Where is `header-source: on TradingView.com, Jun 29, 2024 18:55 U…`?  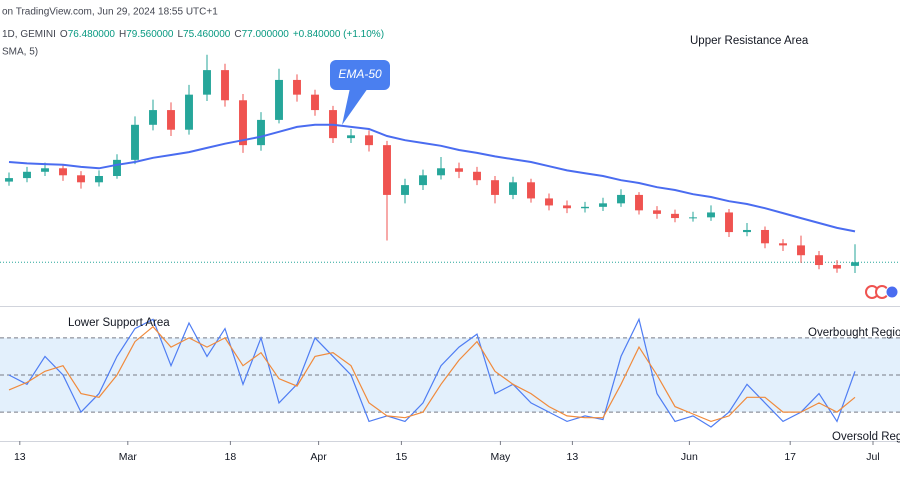
header-source: on TradingView.com, Jun 29, 2024 18:55 U… is located at coordinates (110, 12).